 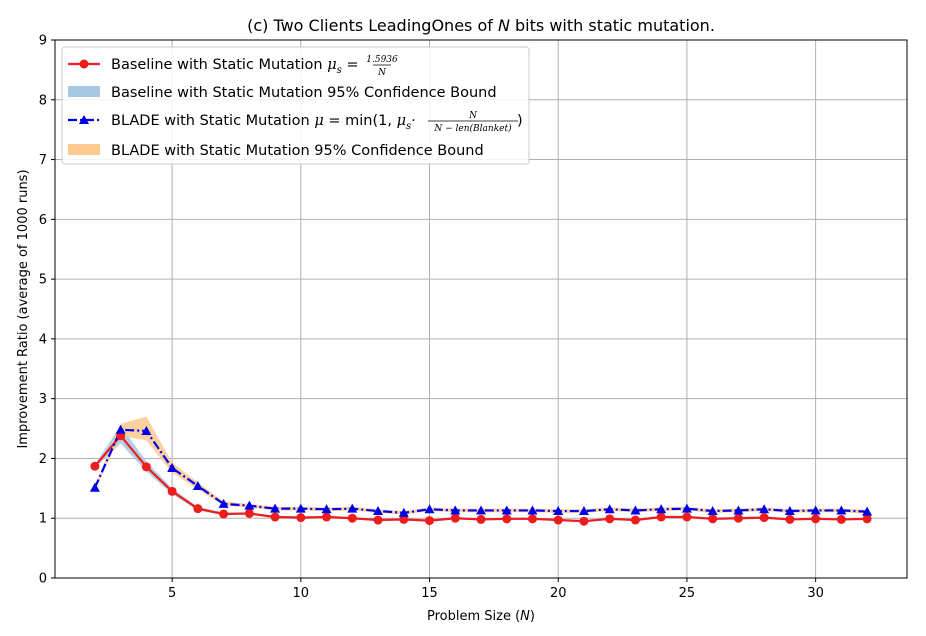 I want to click on legend-swatch-baseline-ci, so click(x=84, y=91).